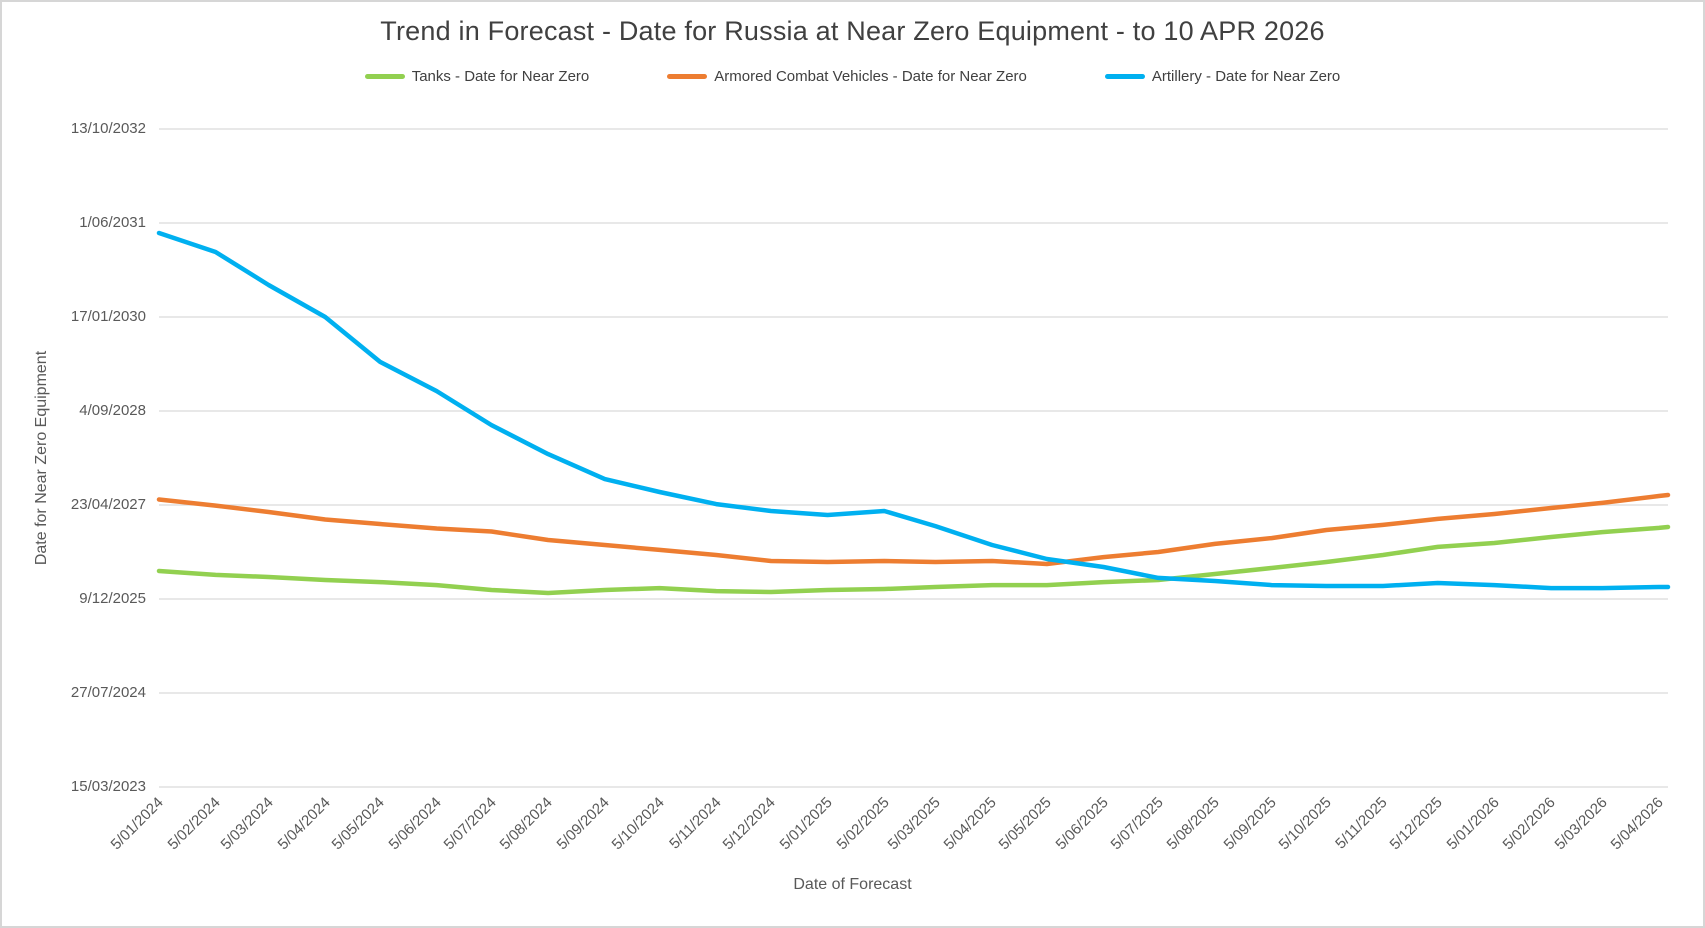  Describe the element at coordinates (108, 786) in the screenshot. I see `y-tick-label: 15/03/2023` at that location.